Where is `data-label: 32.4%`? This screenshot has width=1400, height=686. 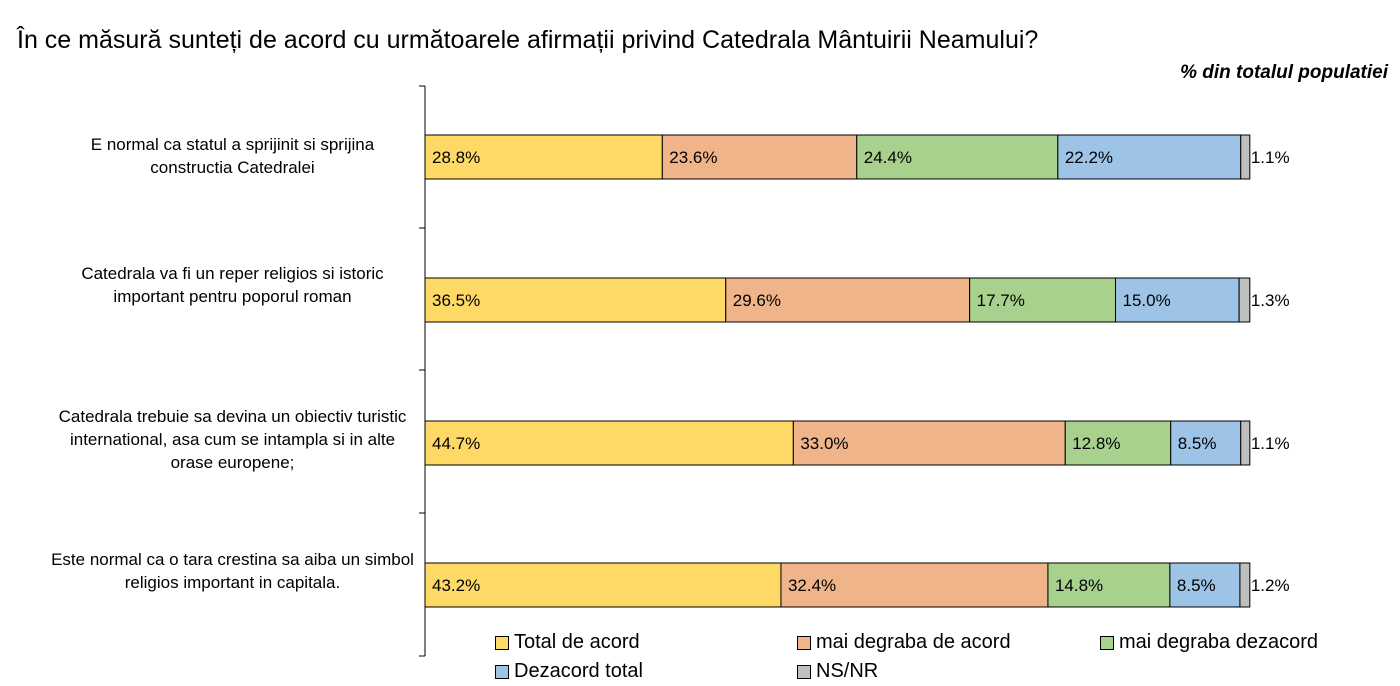
data-label: 32.4% is located at coordinates (812, 585).